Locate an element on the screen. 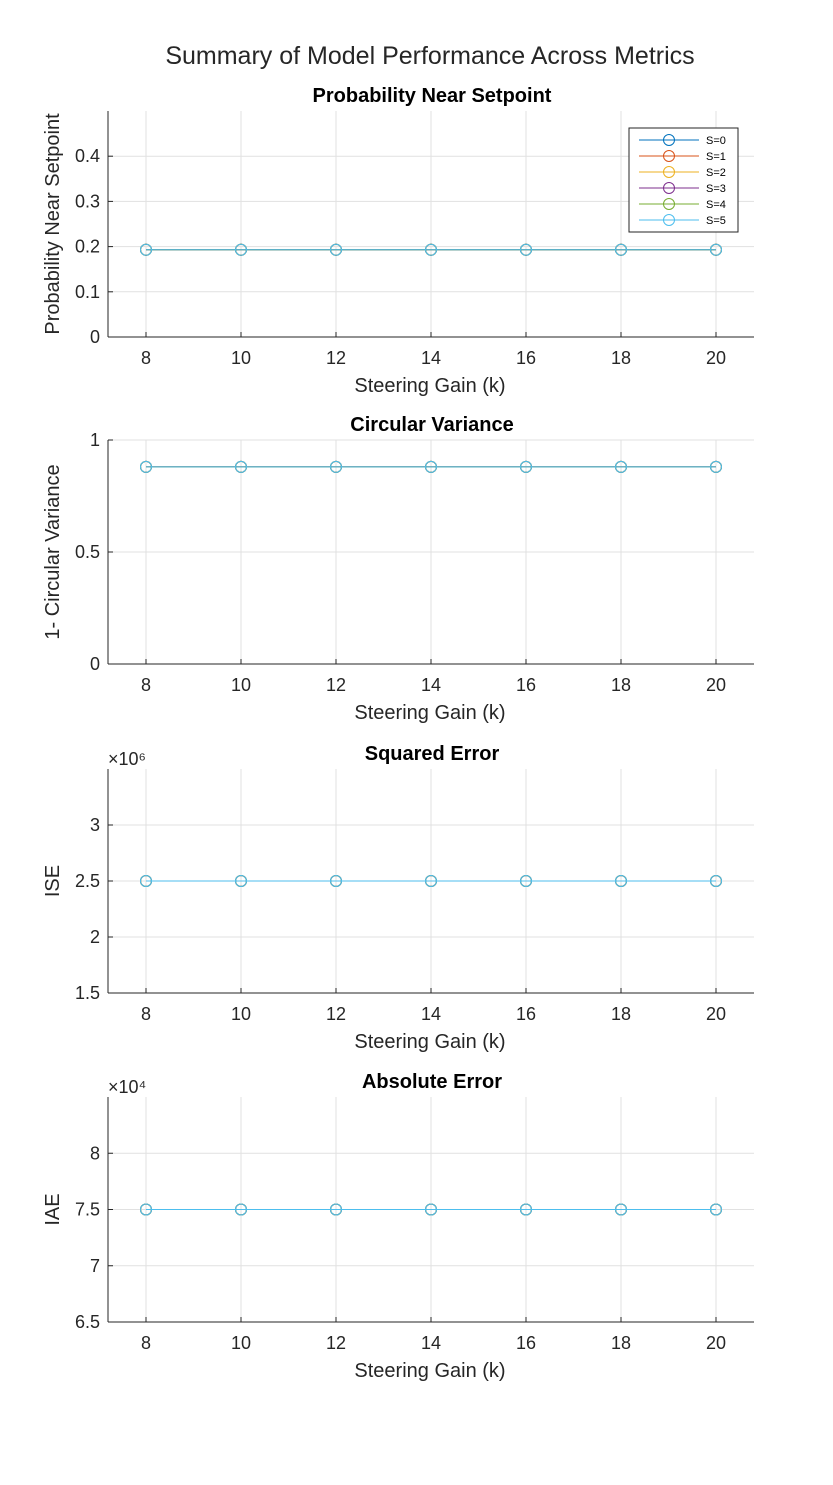  y-axis-label: 1- Circular Variance is located at coordinates (53, 551).